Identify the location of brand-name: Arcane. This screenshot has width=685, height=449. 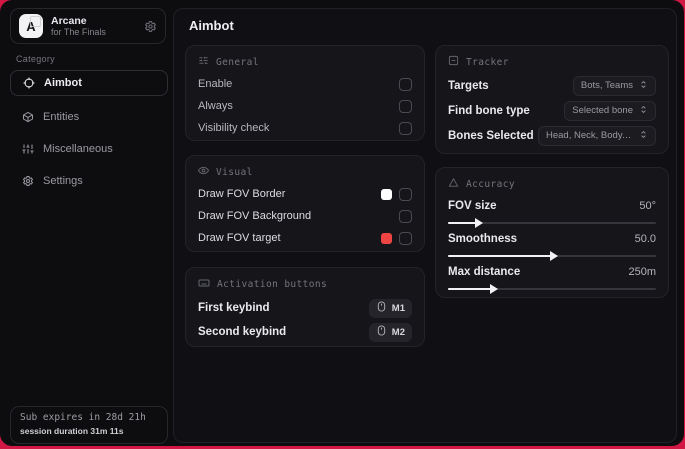
(69, 20).